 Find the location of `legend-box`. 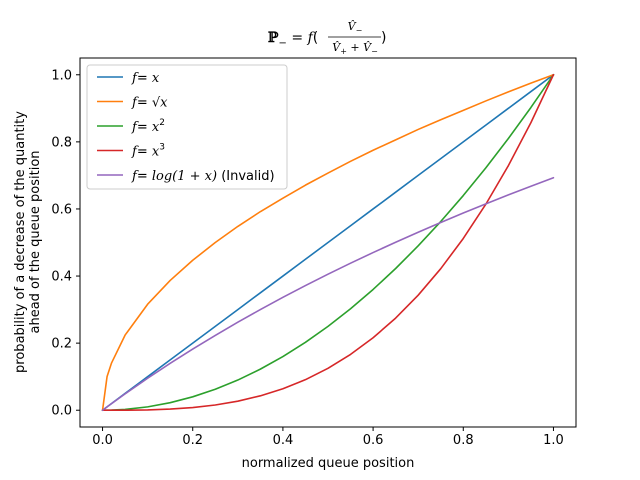

legend-box is located at coordinates (187, 127).